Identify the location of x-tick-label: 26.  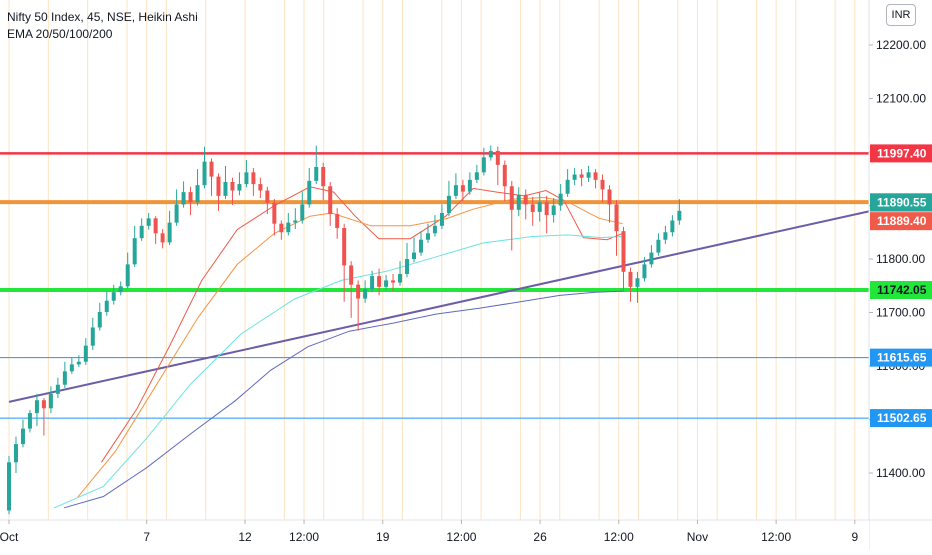
(540, 537).